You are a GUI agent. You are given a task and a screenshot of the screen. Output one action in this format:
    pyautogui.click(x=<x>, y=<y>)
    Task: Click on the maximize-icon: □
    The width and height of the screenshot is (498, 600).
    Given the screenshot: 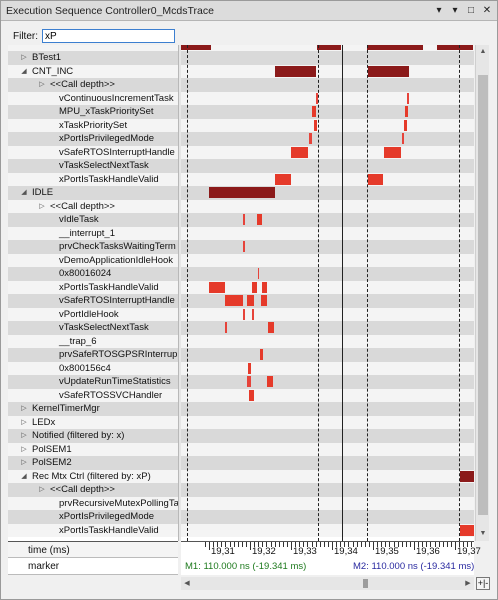 What is the action you would take?
    pyautogui.click(x=471, y=10)
    